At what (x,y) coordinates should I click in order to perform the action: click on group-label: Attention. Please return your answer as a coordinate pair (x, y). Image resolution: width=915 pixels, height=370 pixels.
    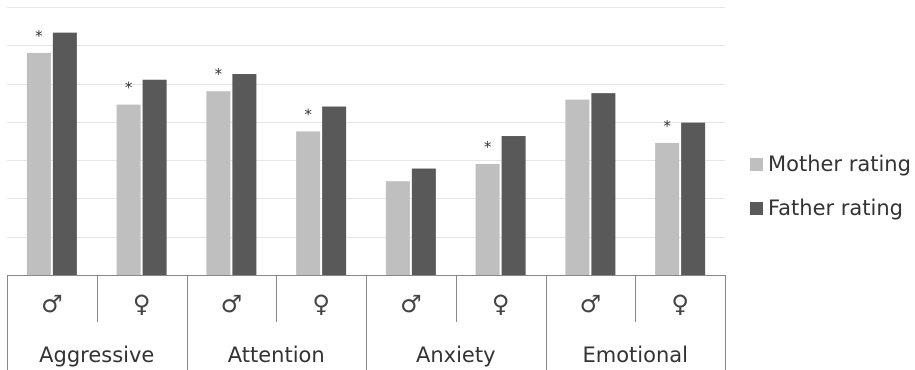
    Looking at the image, I should click on (276, 355).